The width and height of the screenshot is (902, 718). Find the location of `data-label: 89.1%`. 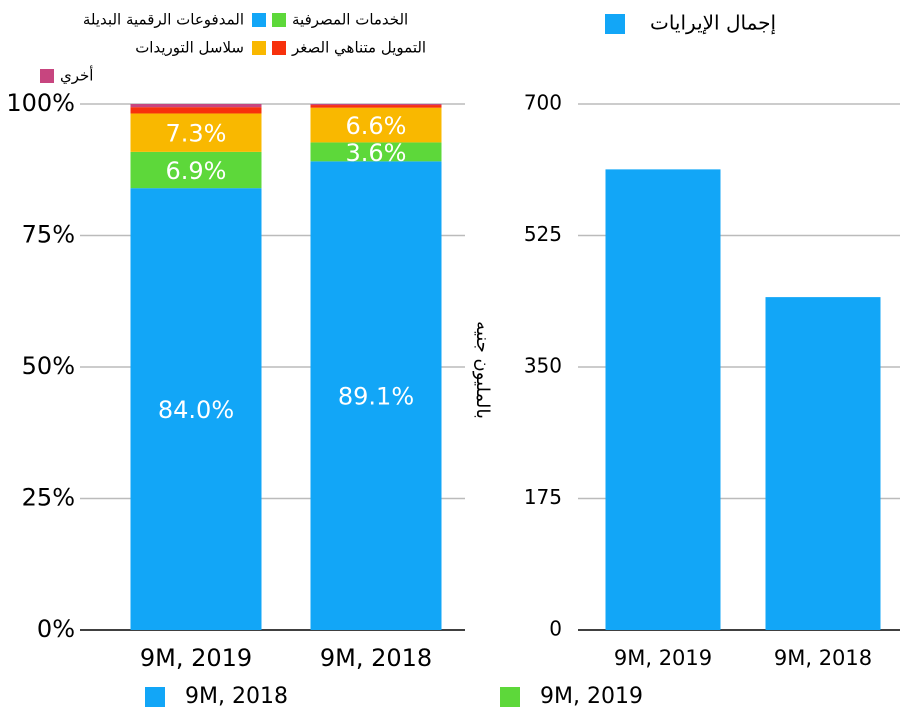

data-label: 89.1% is located at coordinates (376, 397).